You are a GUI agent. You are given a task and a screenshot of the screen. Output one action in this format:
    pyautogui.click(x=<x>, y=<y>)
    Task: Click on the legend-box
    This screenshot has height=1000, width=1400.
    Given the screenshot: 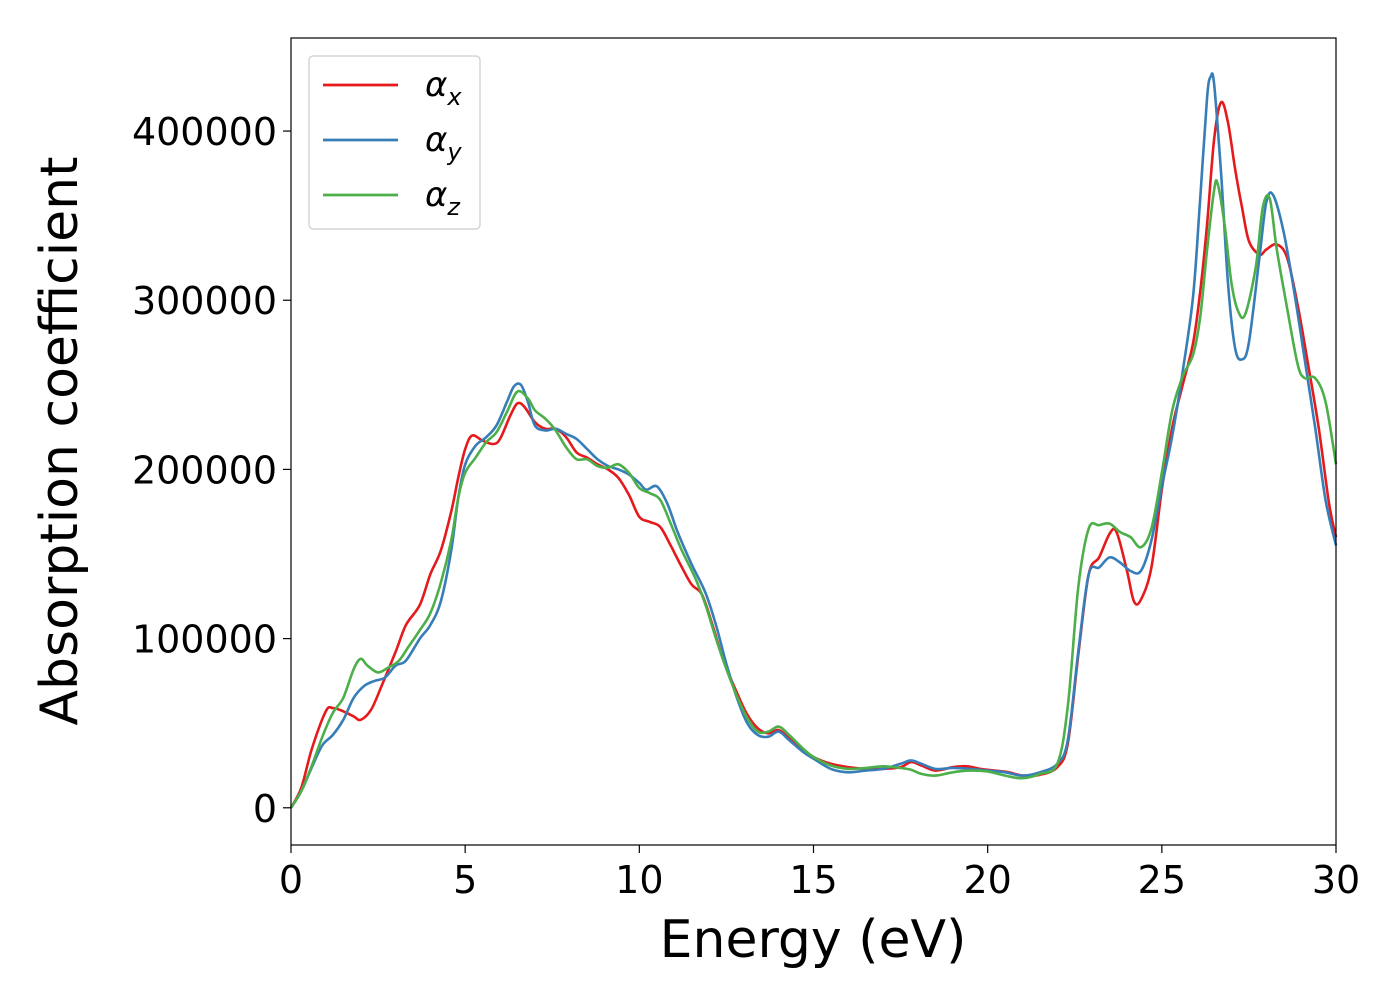 What is the action you would take?
    pyautogui.click(x=394, y=142)
    